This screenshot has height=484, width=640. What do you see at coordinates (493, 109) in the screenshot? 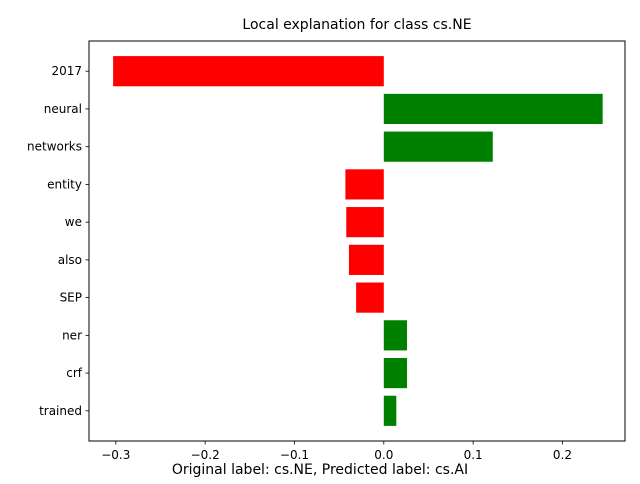
I see `bar-neural` at bounding box center [493, 109].